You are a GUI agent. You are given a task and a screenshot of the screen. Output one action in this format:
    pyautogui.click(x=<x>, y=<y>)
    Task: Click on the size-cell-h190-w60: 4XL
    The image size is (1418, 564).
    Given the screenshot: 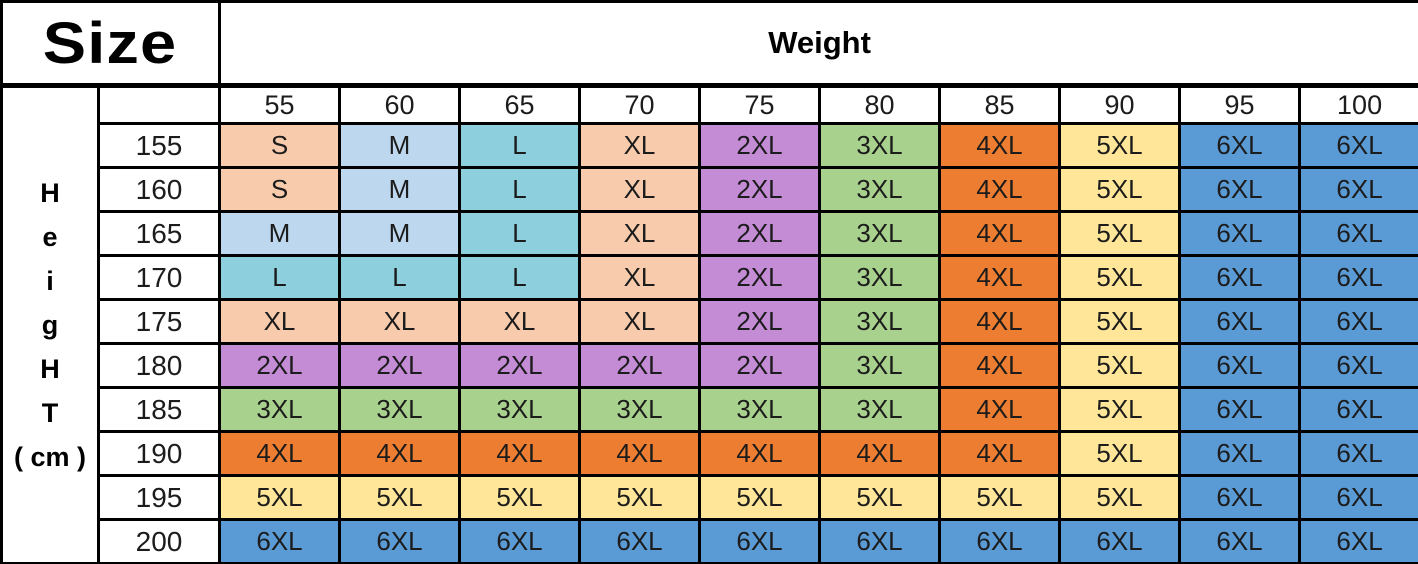 What is the action you would take?
    pyautogui.click(x=399, y=453)
    